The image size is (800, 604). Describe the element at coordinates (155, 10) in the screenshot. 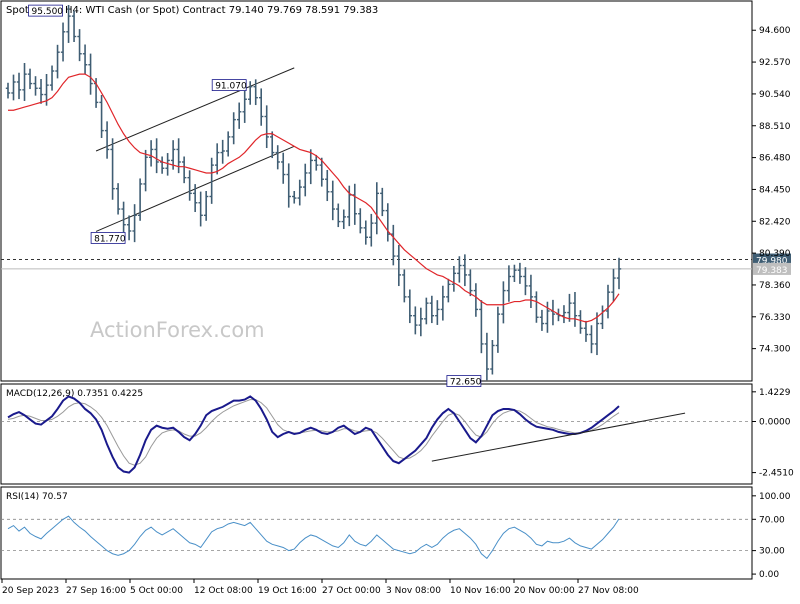

I see `contract-description: WTI Cash (or Spot) Contract` at that location.